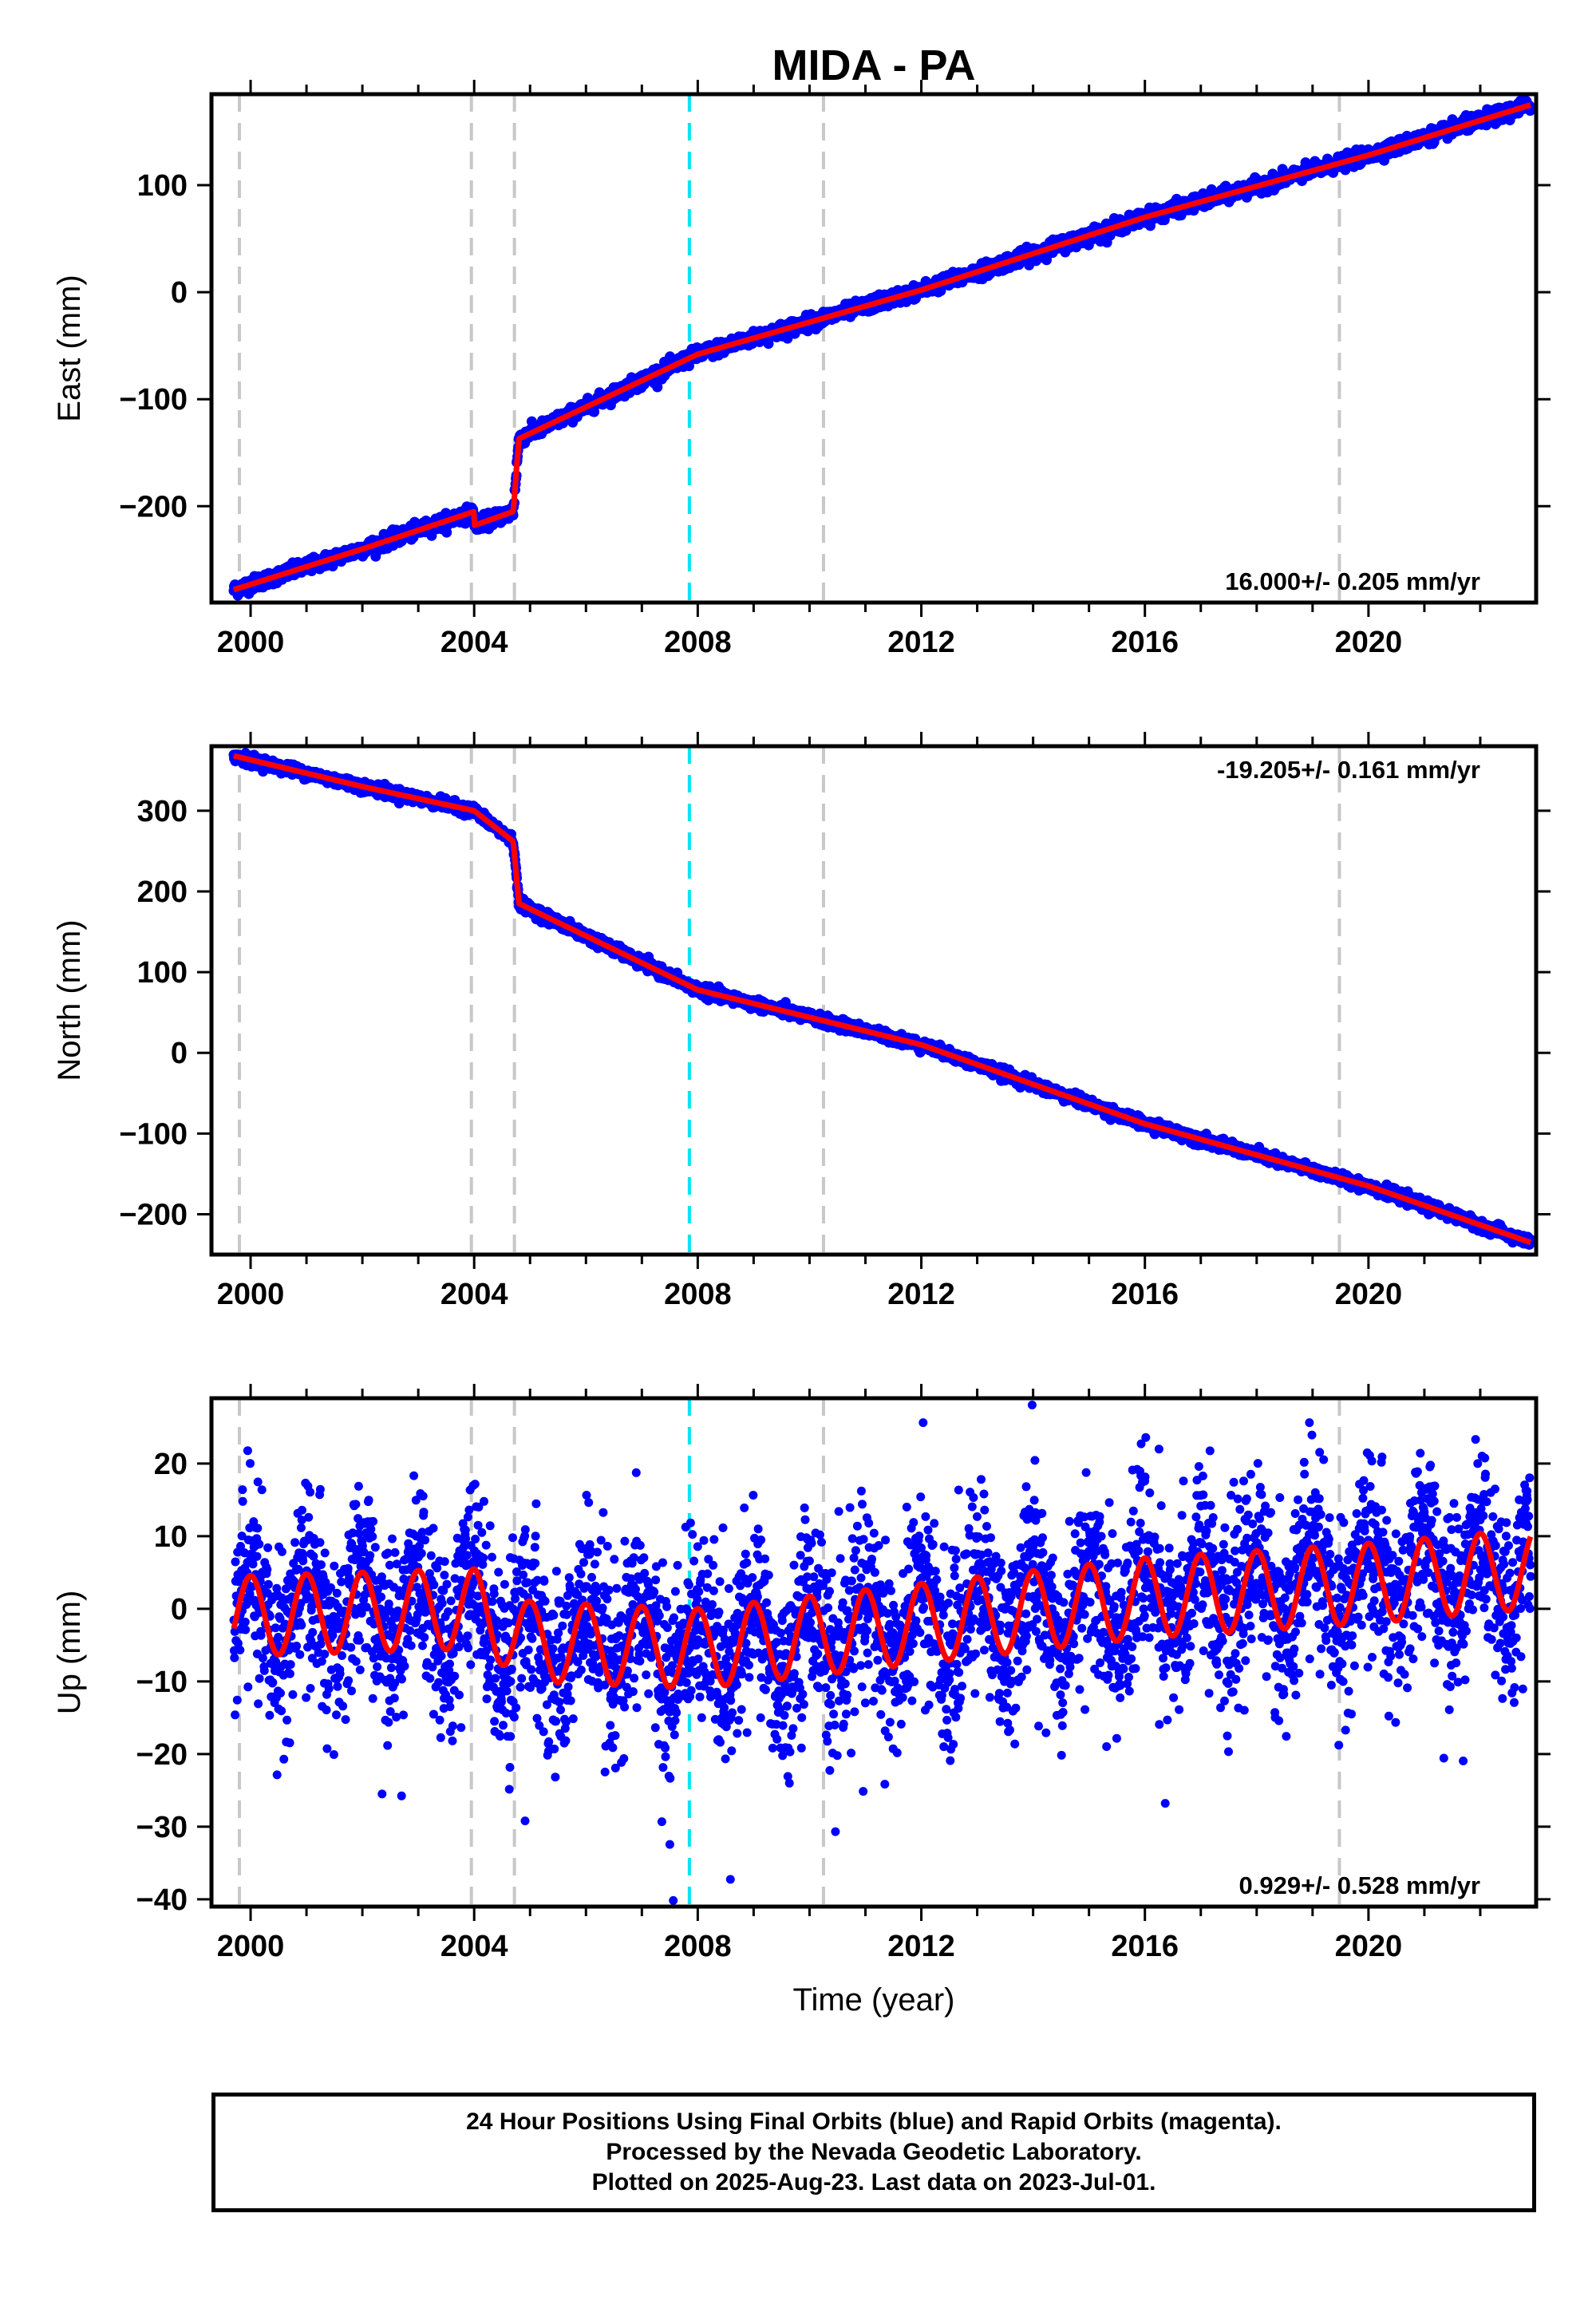 The image size is (1596, 2316). I want to click on x-tick-label: 2008, so click(698, 642).